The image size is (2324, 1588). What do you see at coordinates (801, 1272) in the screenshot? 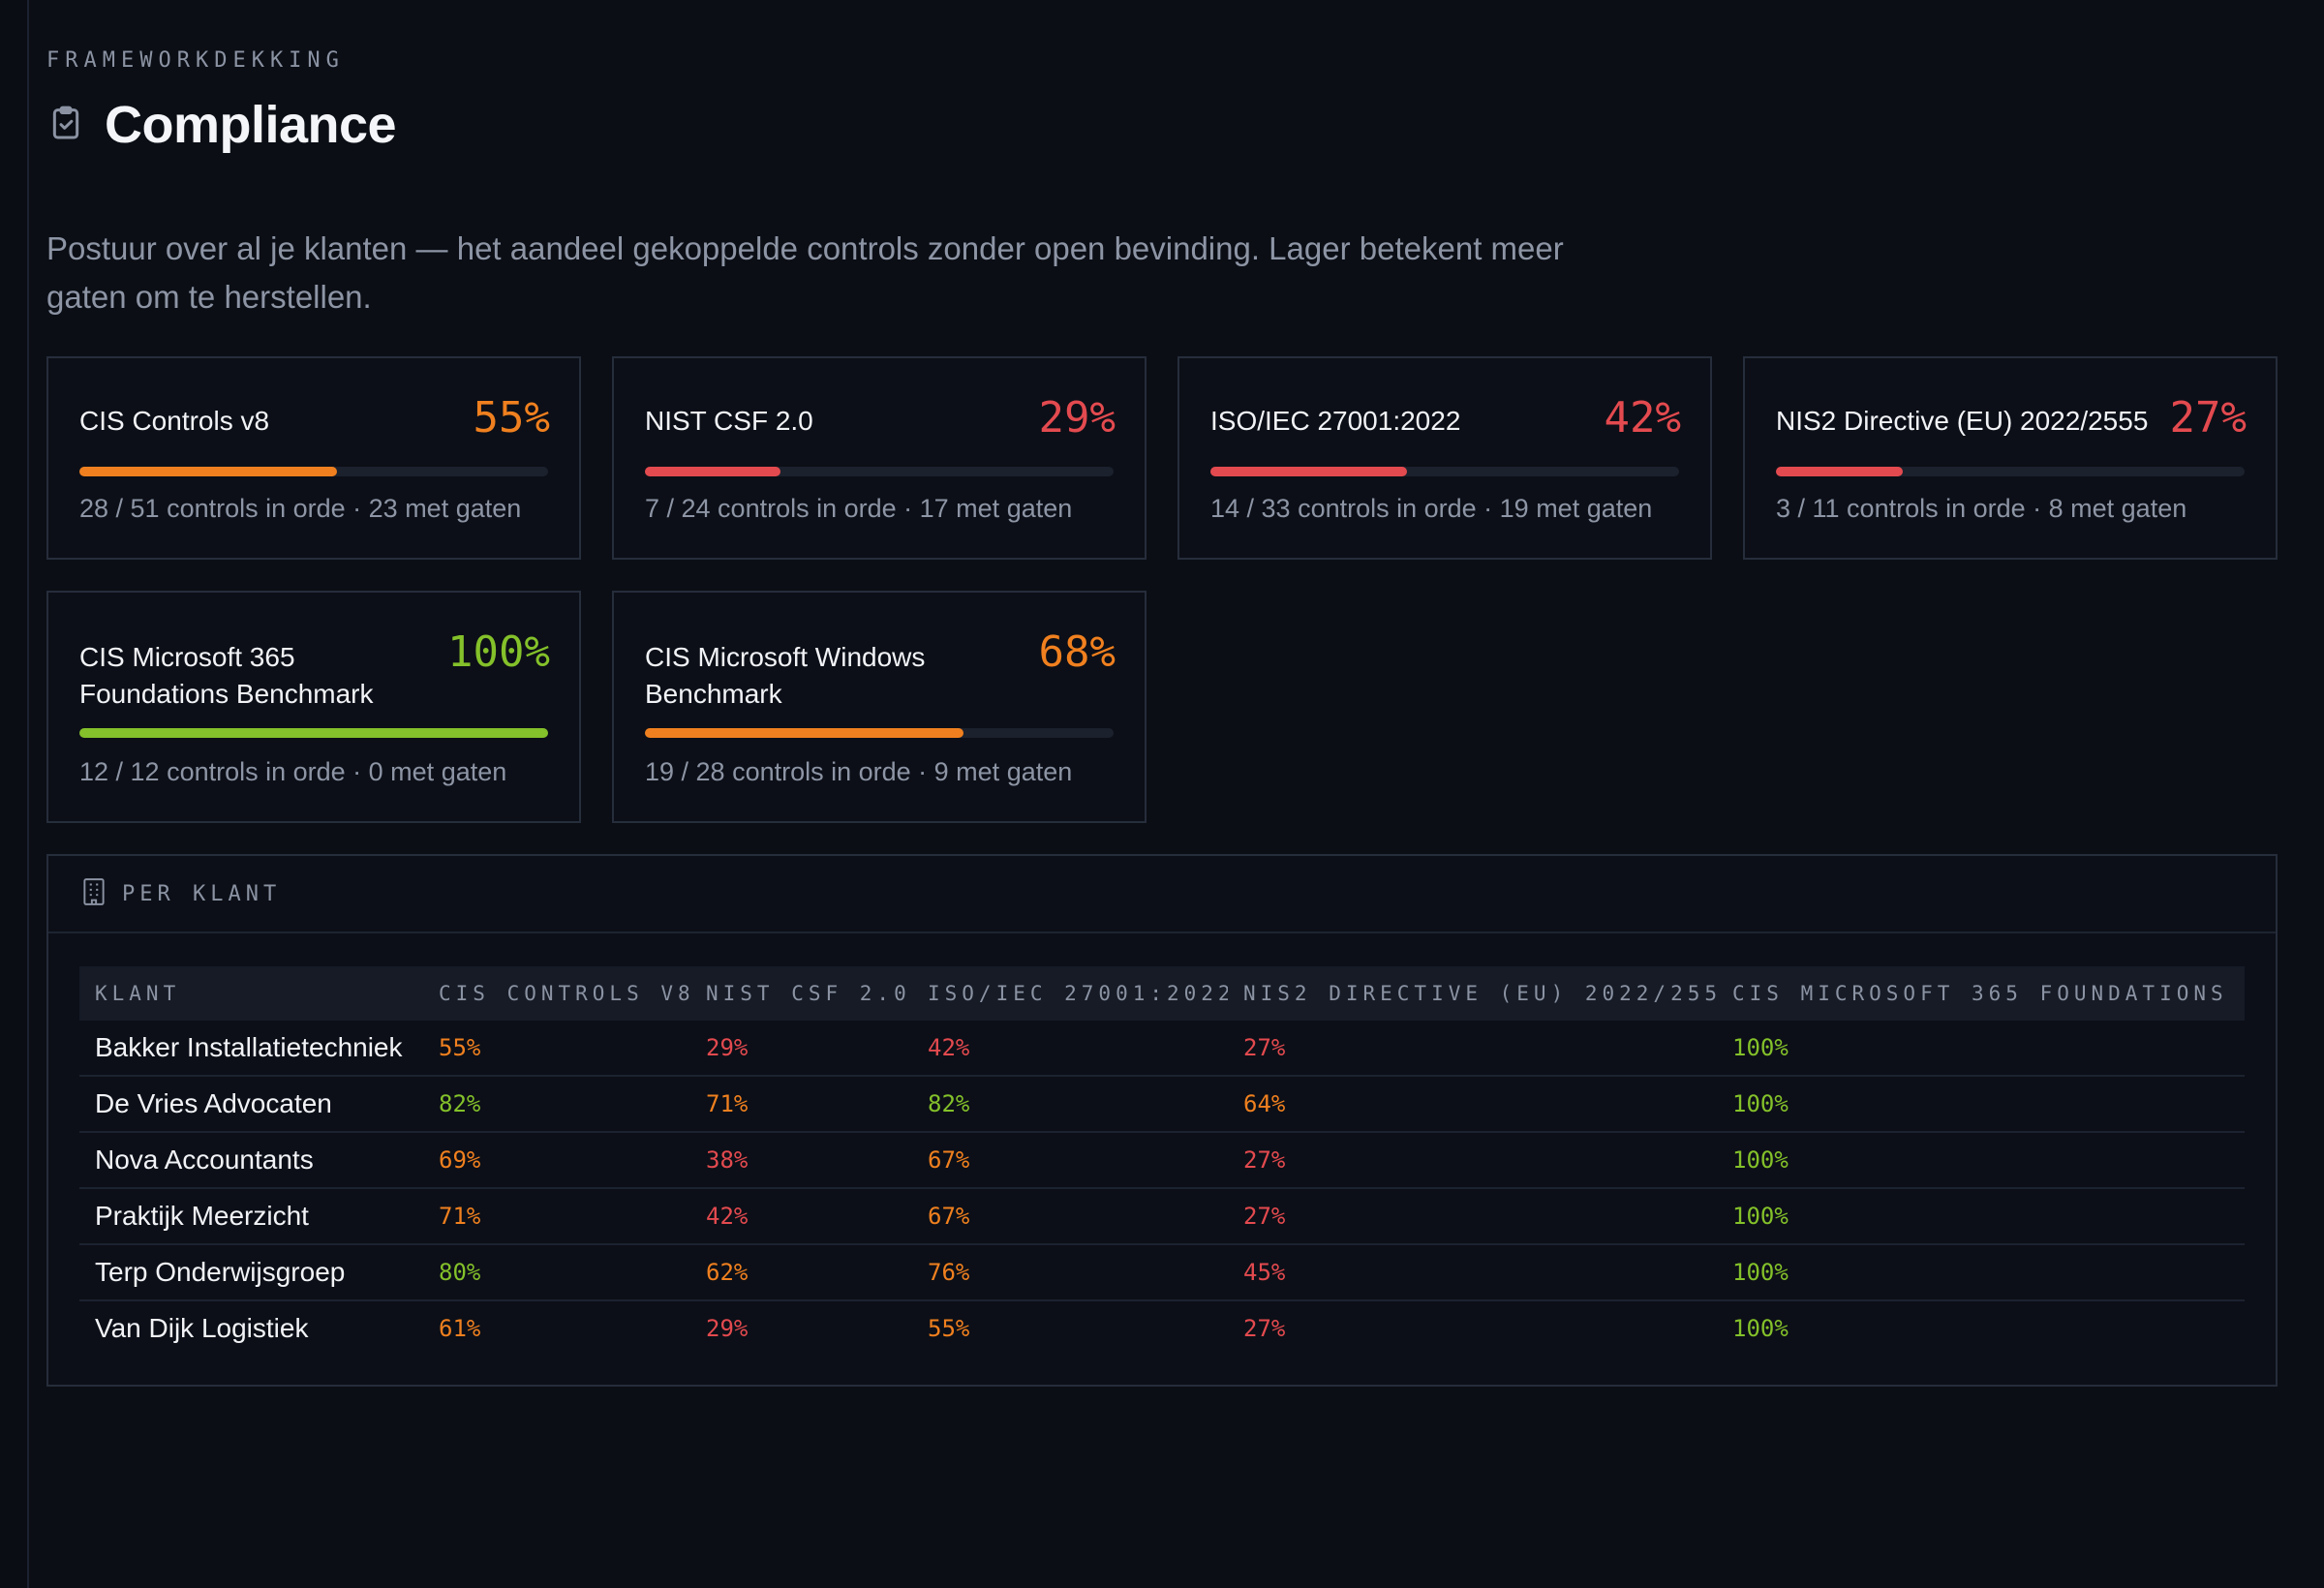
I see `score-cell: 62%` at bounding box center [801, 1272].